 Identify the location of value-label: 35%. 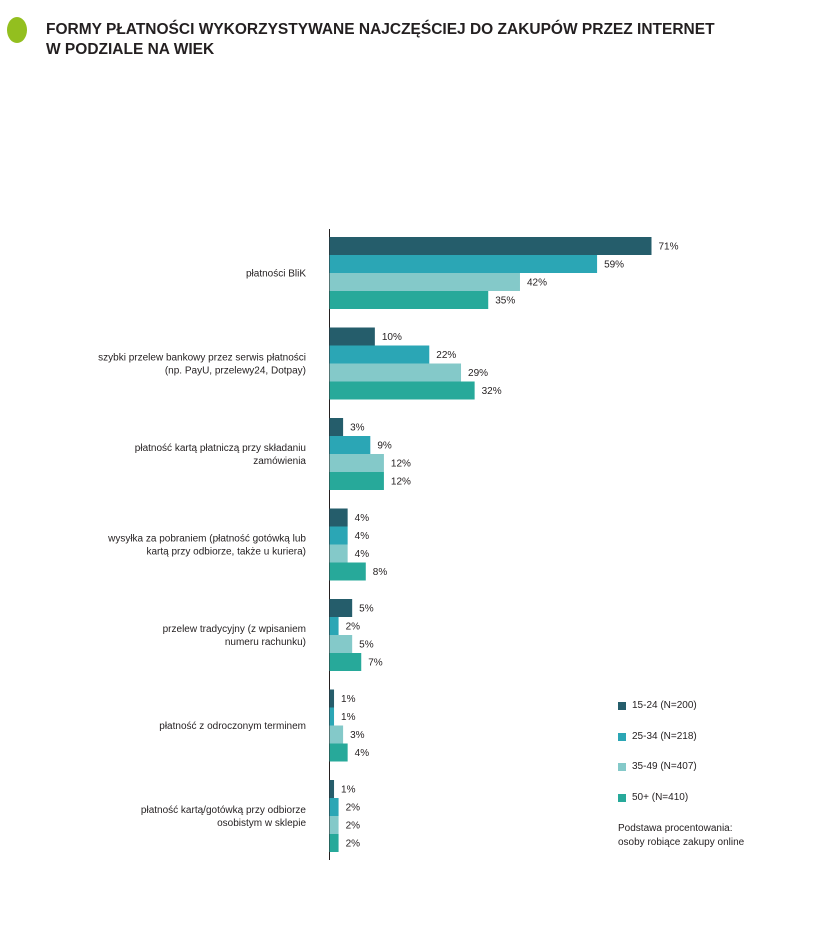
(505, 301).